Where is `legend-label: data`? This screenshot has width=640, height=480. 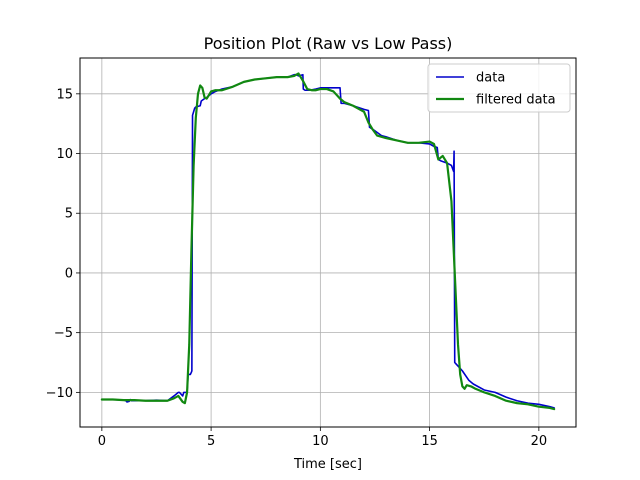
legend-label: data is located at coordinates (490, 78).